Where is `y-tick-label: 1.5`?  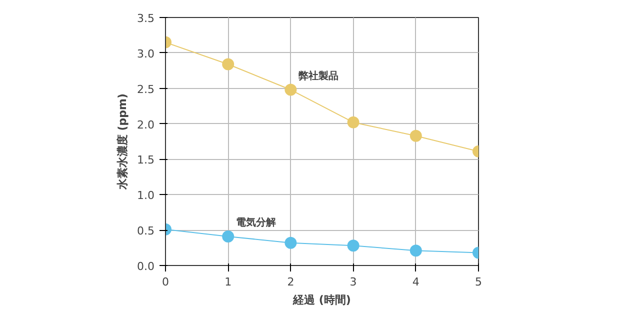 y-tick-label: 1.5 is located at coordinates (146, 160).